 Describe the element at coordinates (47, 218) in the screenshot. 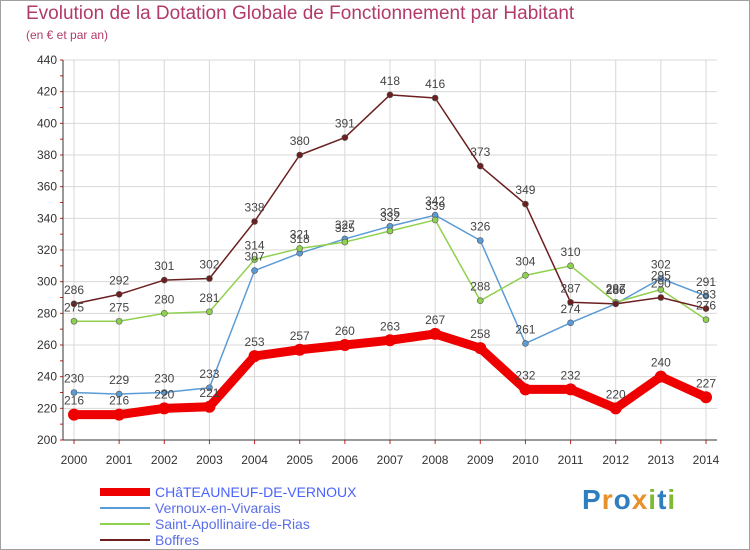

I see `y-tick-label: 340` at that location.